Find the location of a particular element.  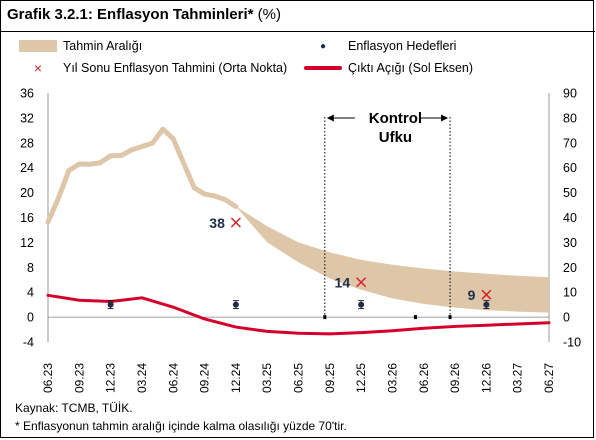

y-right-tick-label: -10 is located at coordinates (572, 343).